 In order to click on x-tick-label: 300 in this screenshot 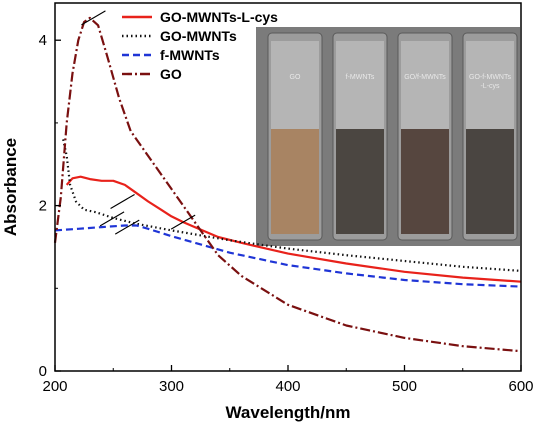, I will do `click(171, 386)`.